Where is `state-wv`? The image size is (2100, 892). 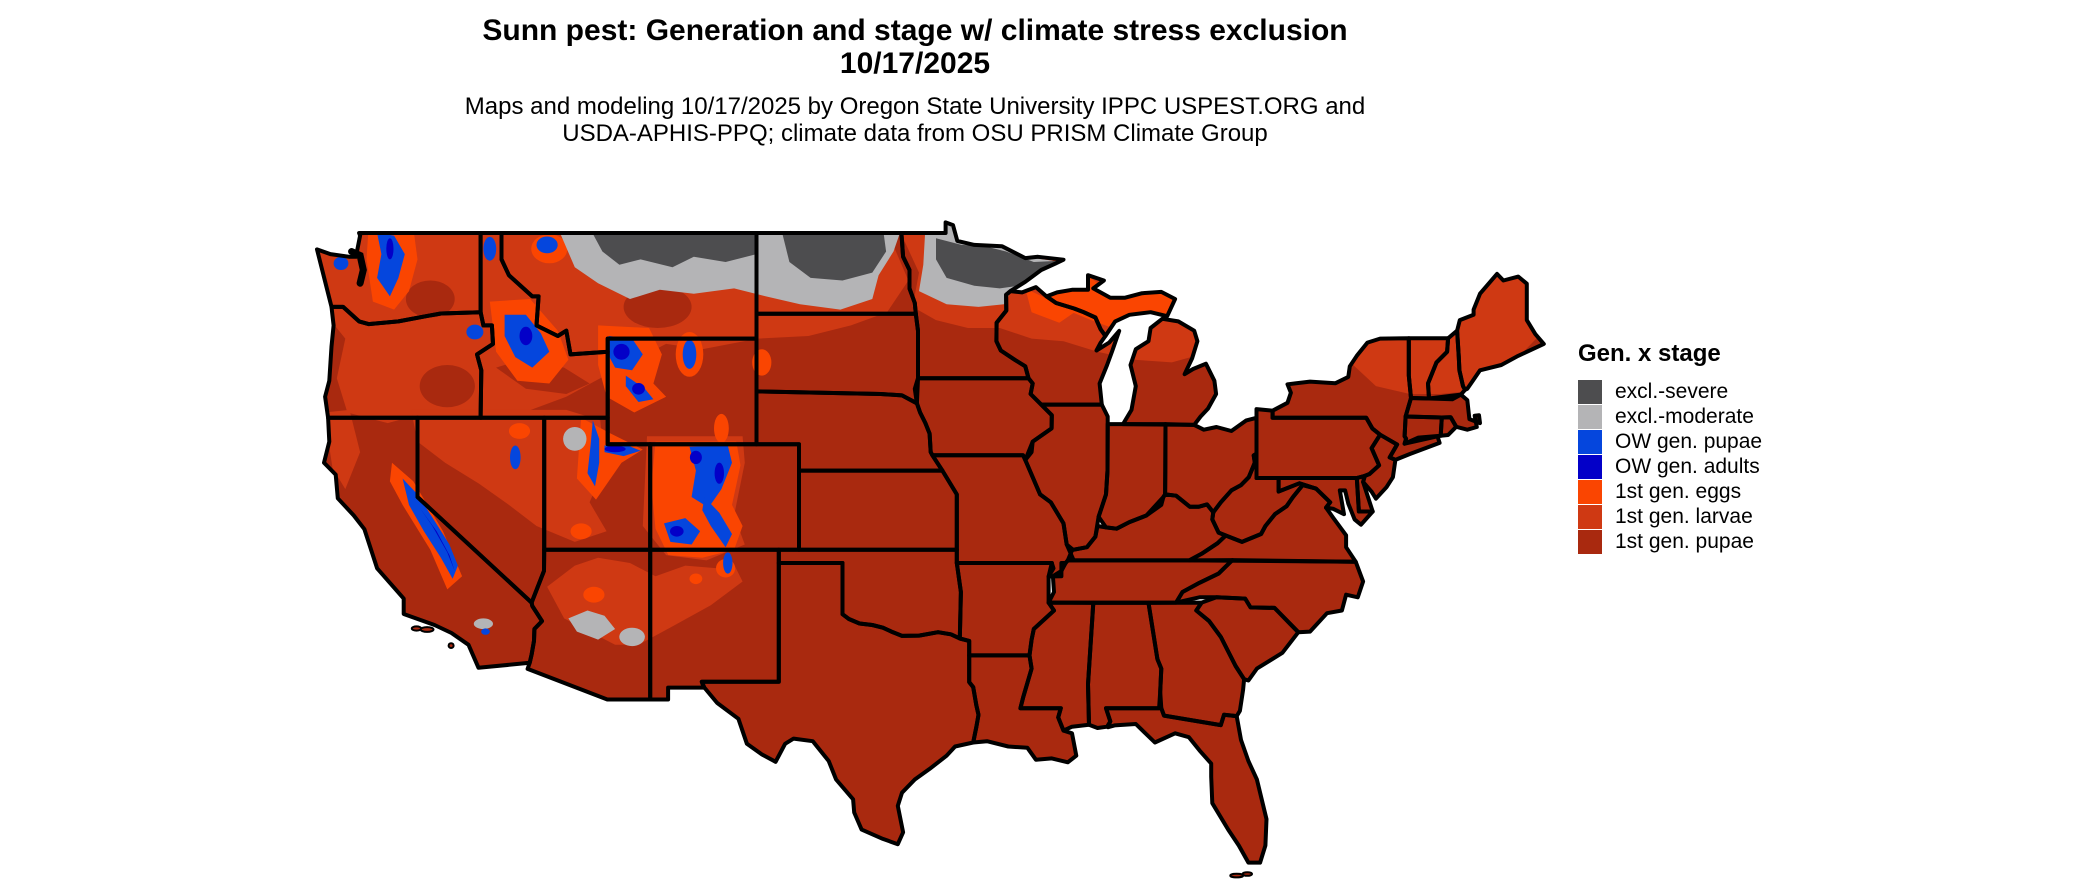 state-wv is located at coordinates (1264, 497).